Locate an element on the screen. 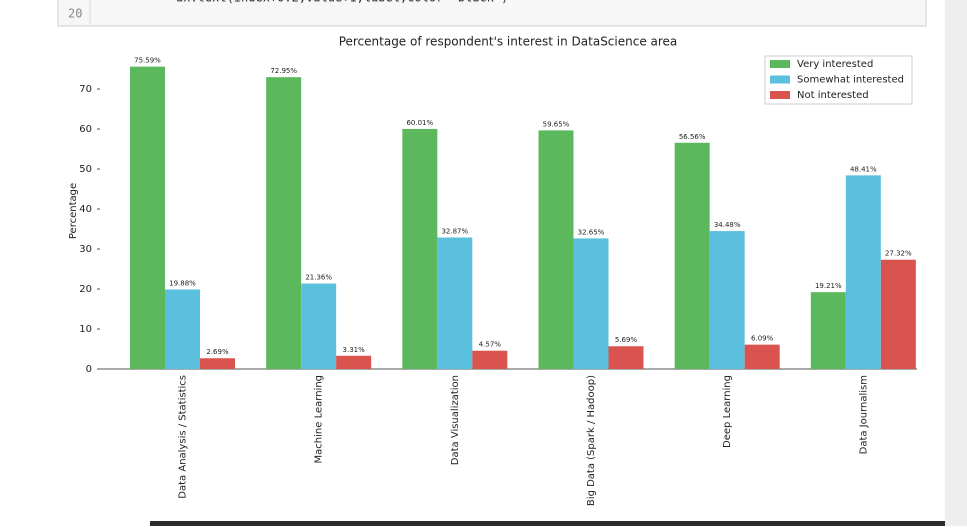  legend-label: Somewhat interested is located at coordinates (850, 80).